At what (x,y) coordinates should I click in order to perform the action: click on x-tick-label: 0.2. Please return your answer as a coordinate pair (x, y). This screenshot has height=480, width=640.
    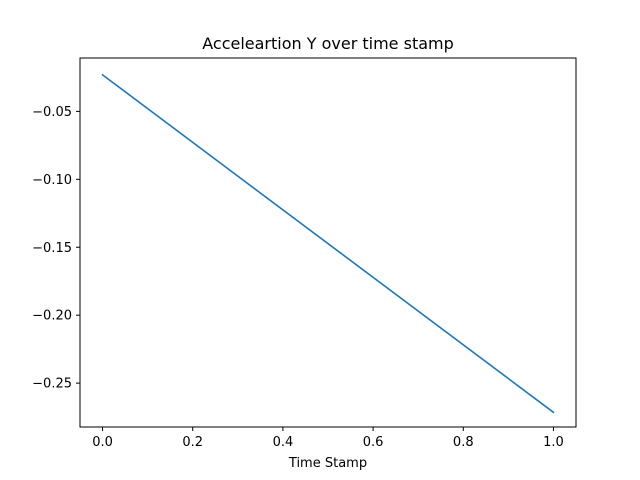
    Looking at the image, I should click on (192, 442).